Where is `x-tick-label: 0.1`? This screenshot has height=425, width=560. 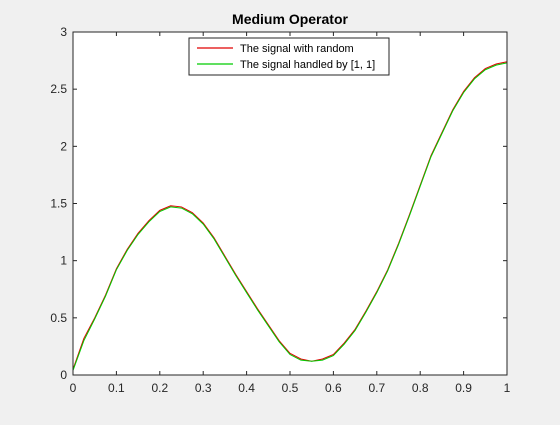 x-tick-label: 0.1 is located at coordinates (116, 388).